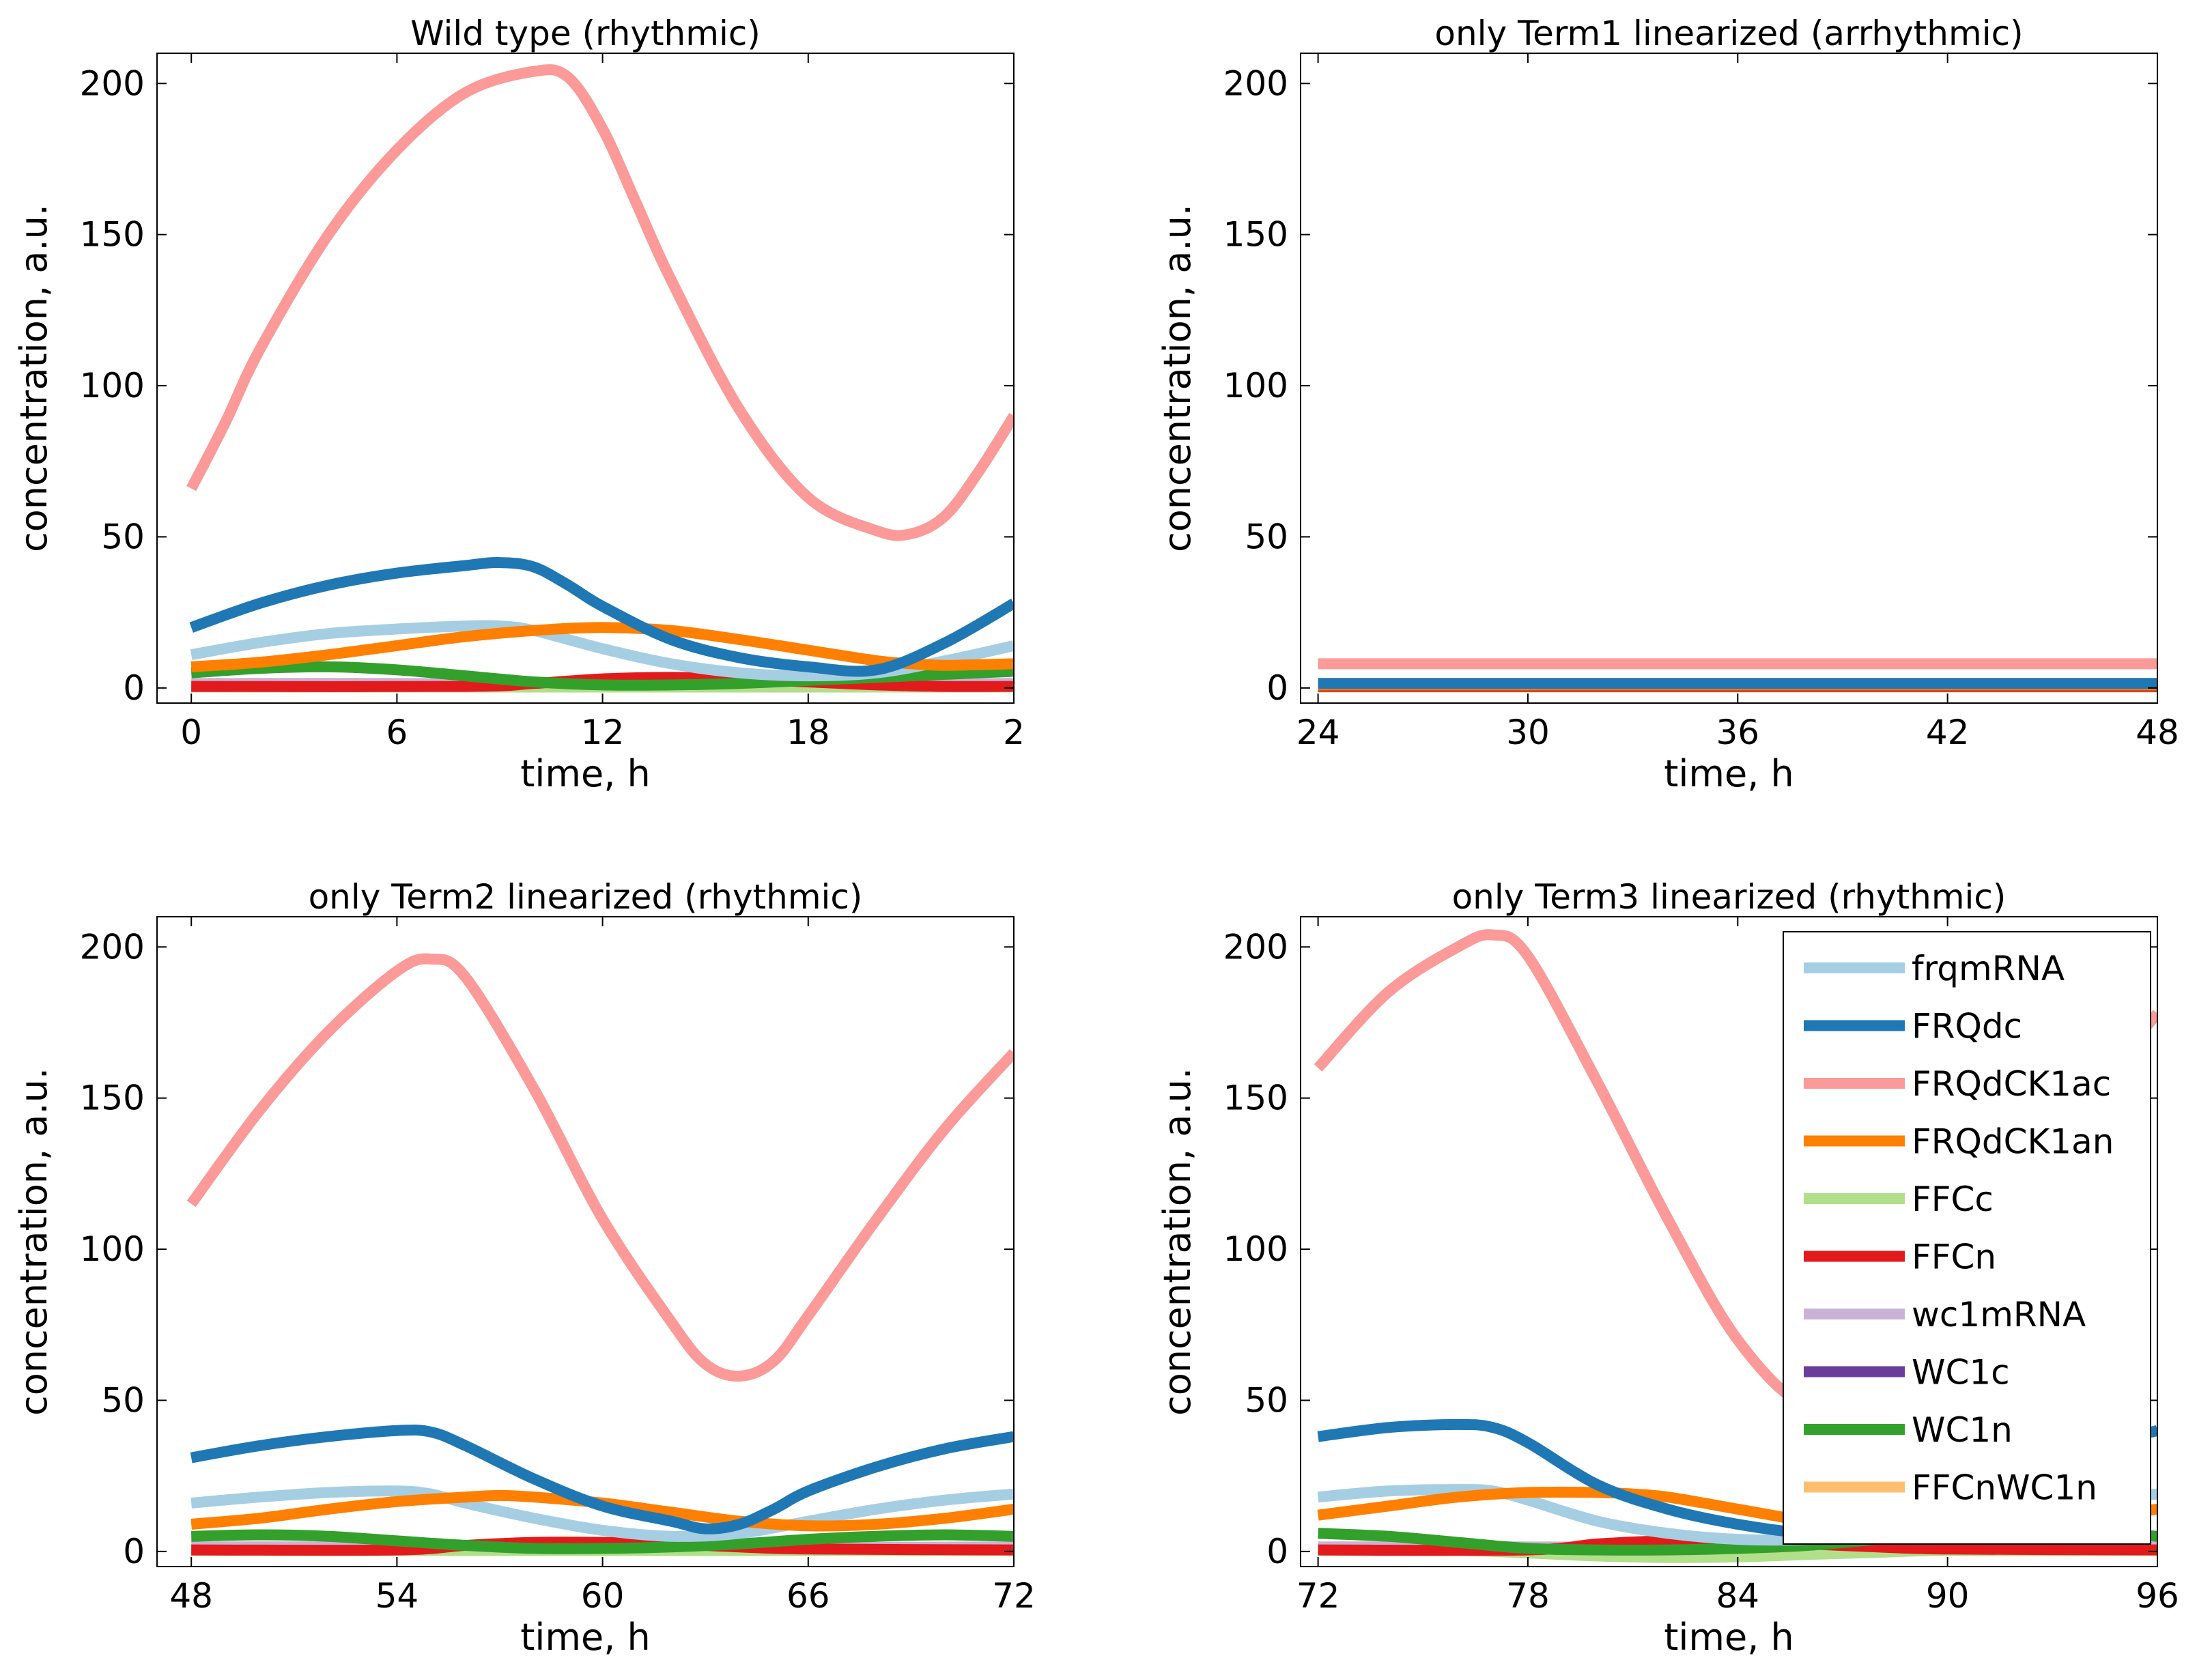  Describe the element at coordinates (1961, 1372) in the screenshot. I see `legend-label-WC1c: WC1c` at that location.